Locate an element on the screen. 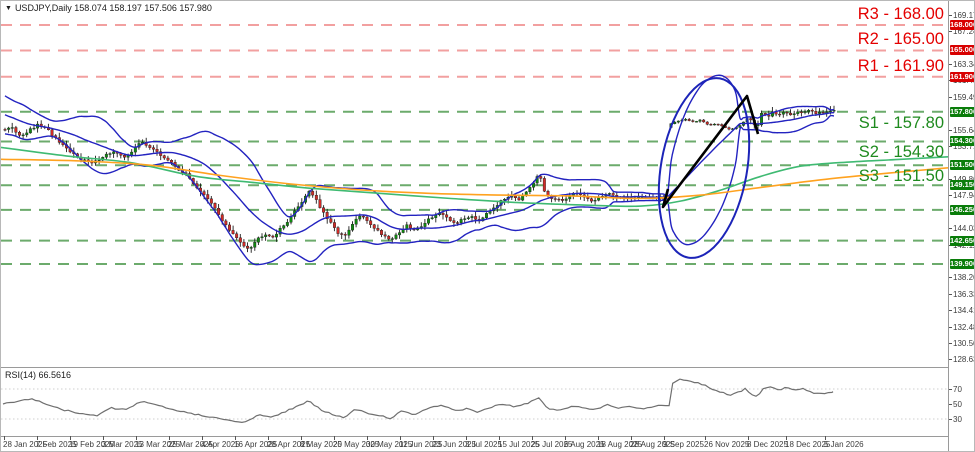  price-badge: 149.150 is located at coordinates (962, 185).